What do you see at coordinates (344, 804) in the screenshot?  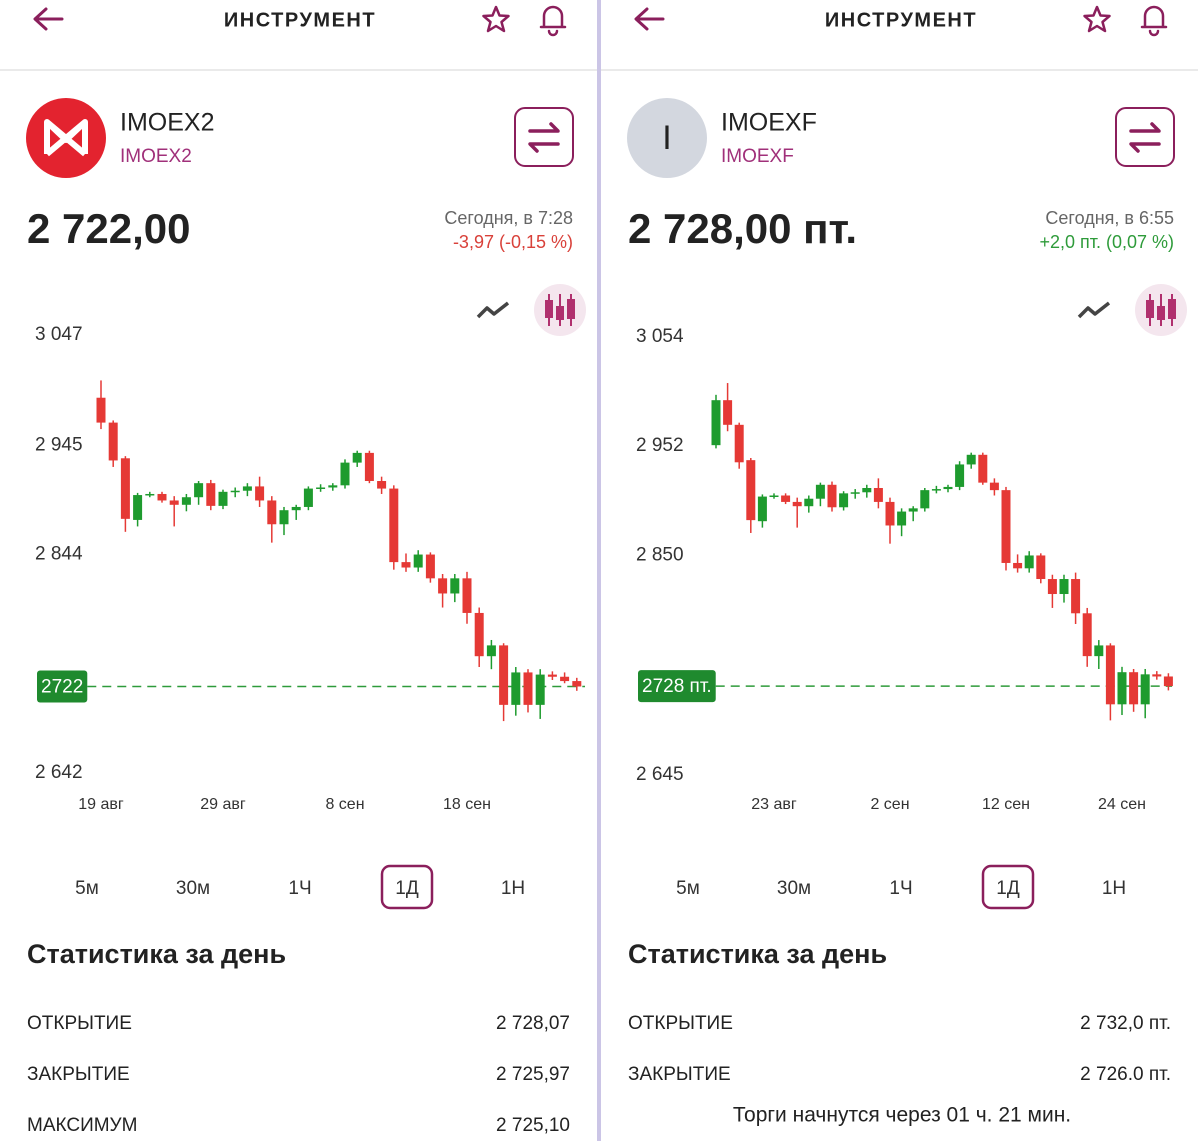 I see `x-tick-label: 8 сен` at bounding box center [344, 804].